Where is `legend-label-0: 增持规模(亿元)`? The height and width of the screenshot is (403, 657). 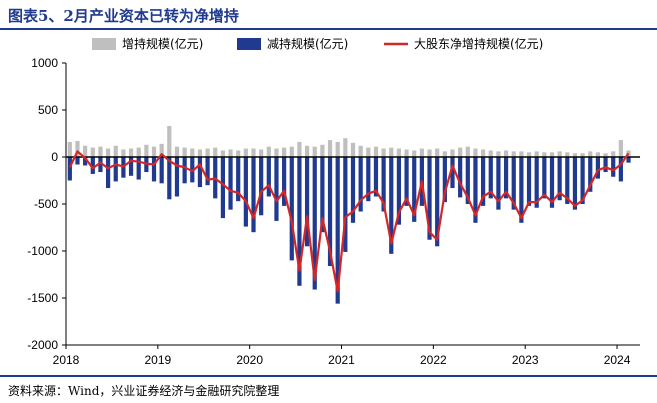
legend-label-0: 增持规模(亿元) is located at coordinates (162, 43).